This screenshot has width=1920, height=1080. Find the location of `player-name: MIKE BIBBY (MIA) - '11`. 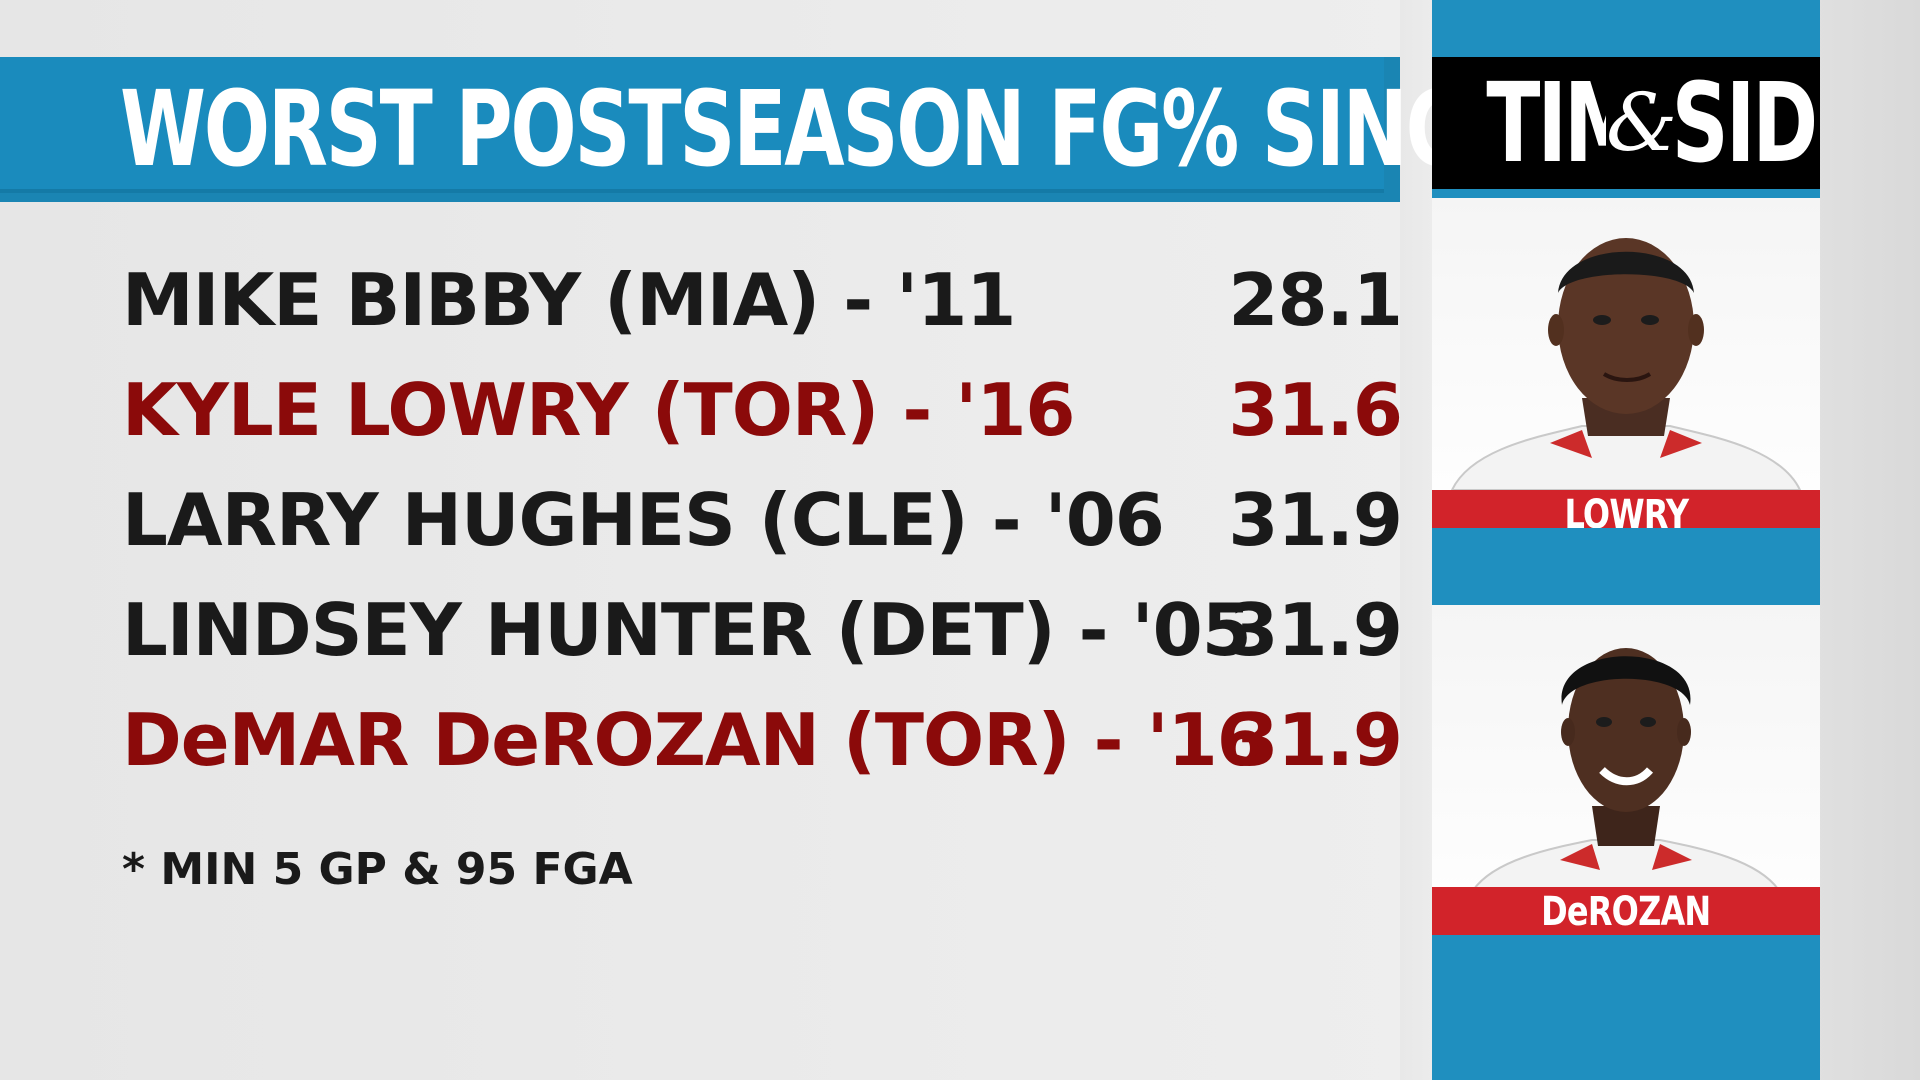

player-name: MIKE BIBBY (MIA) - '11 is located at coordinates (569, 300).